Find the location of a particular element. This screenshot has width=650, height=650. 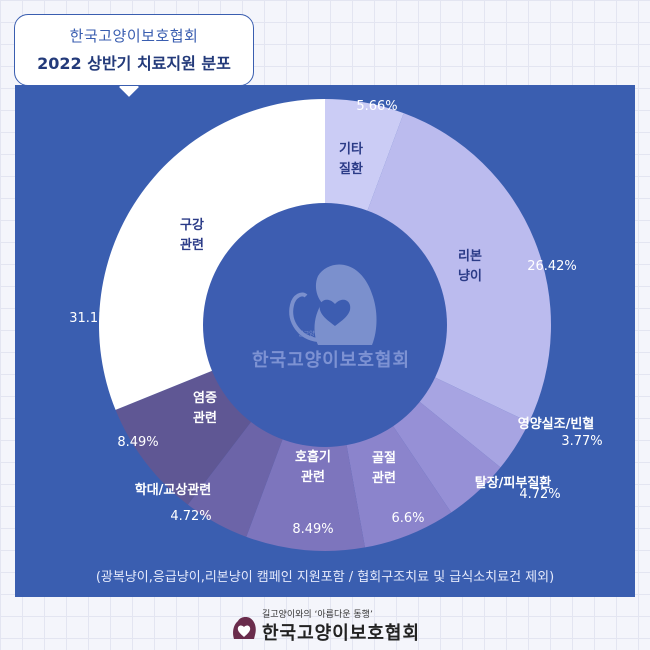

watermark-name: 한국고양이보호협회 is located at coordinates (331, 360).